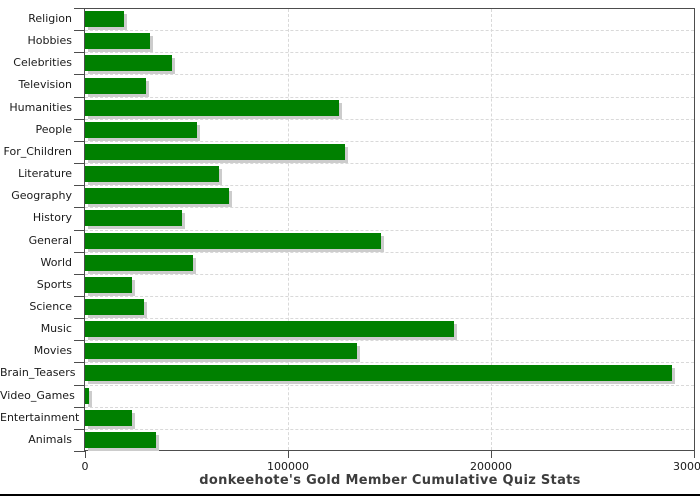  I want to click on bar-science, so click(114, 307).